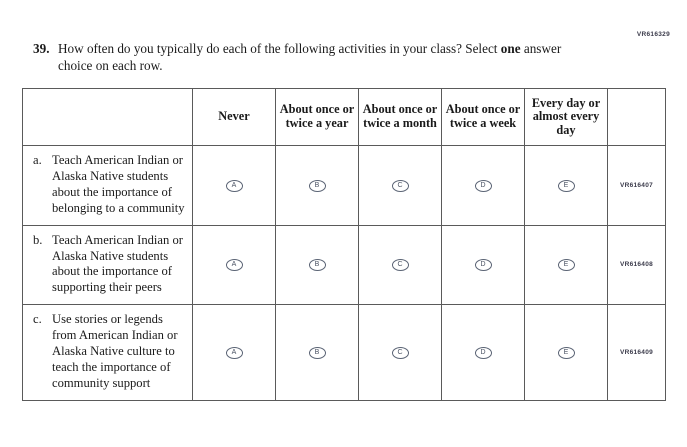 Image resolution: width=687 pixels, height=447 pixels. Describe the element at coordinates (636, 117) in the screenshot. I see `header-code-column` at that location.